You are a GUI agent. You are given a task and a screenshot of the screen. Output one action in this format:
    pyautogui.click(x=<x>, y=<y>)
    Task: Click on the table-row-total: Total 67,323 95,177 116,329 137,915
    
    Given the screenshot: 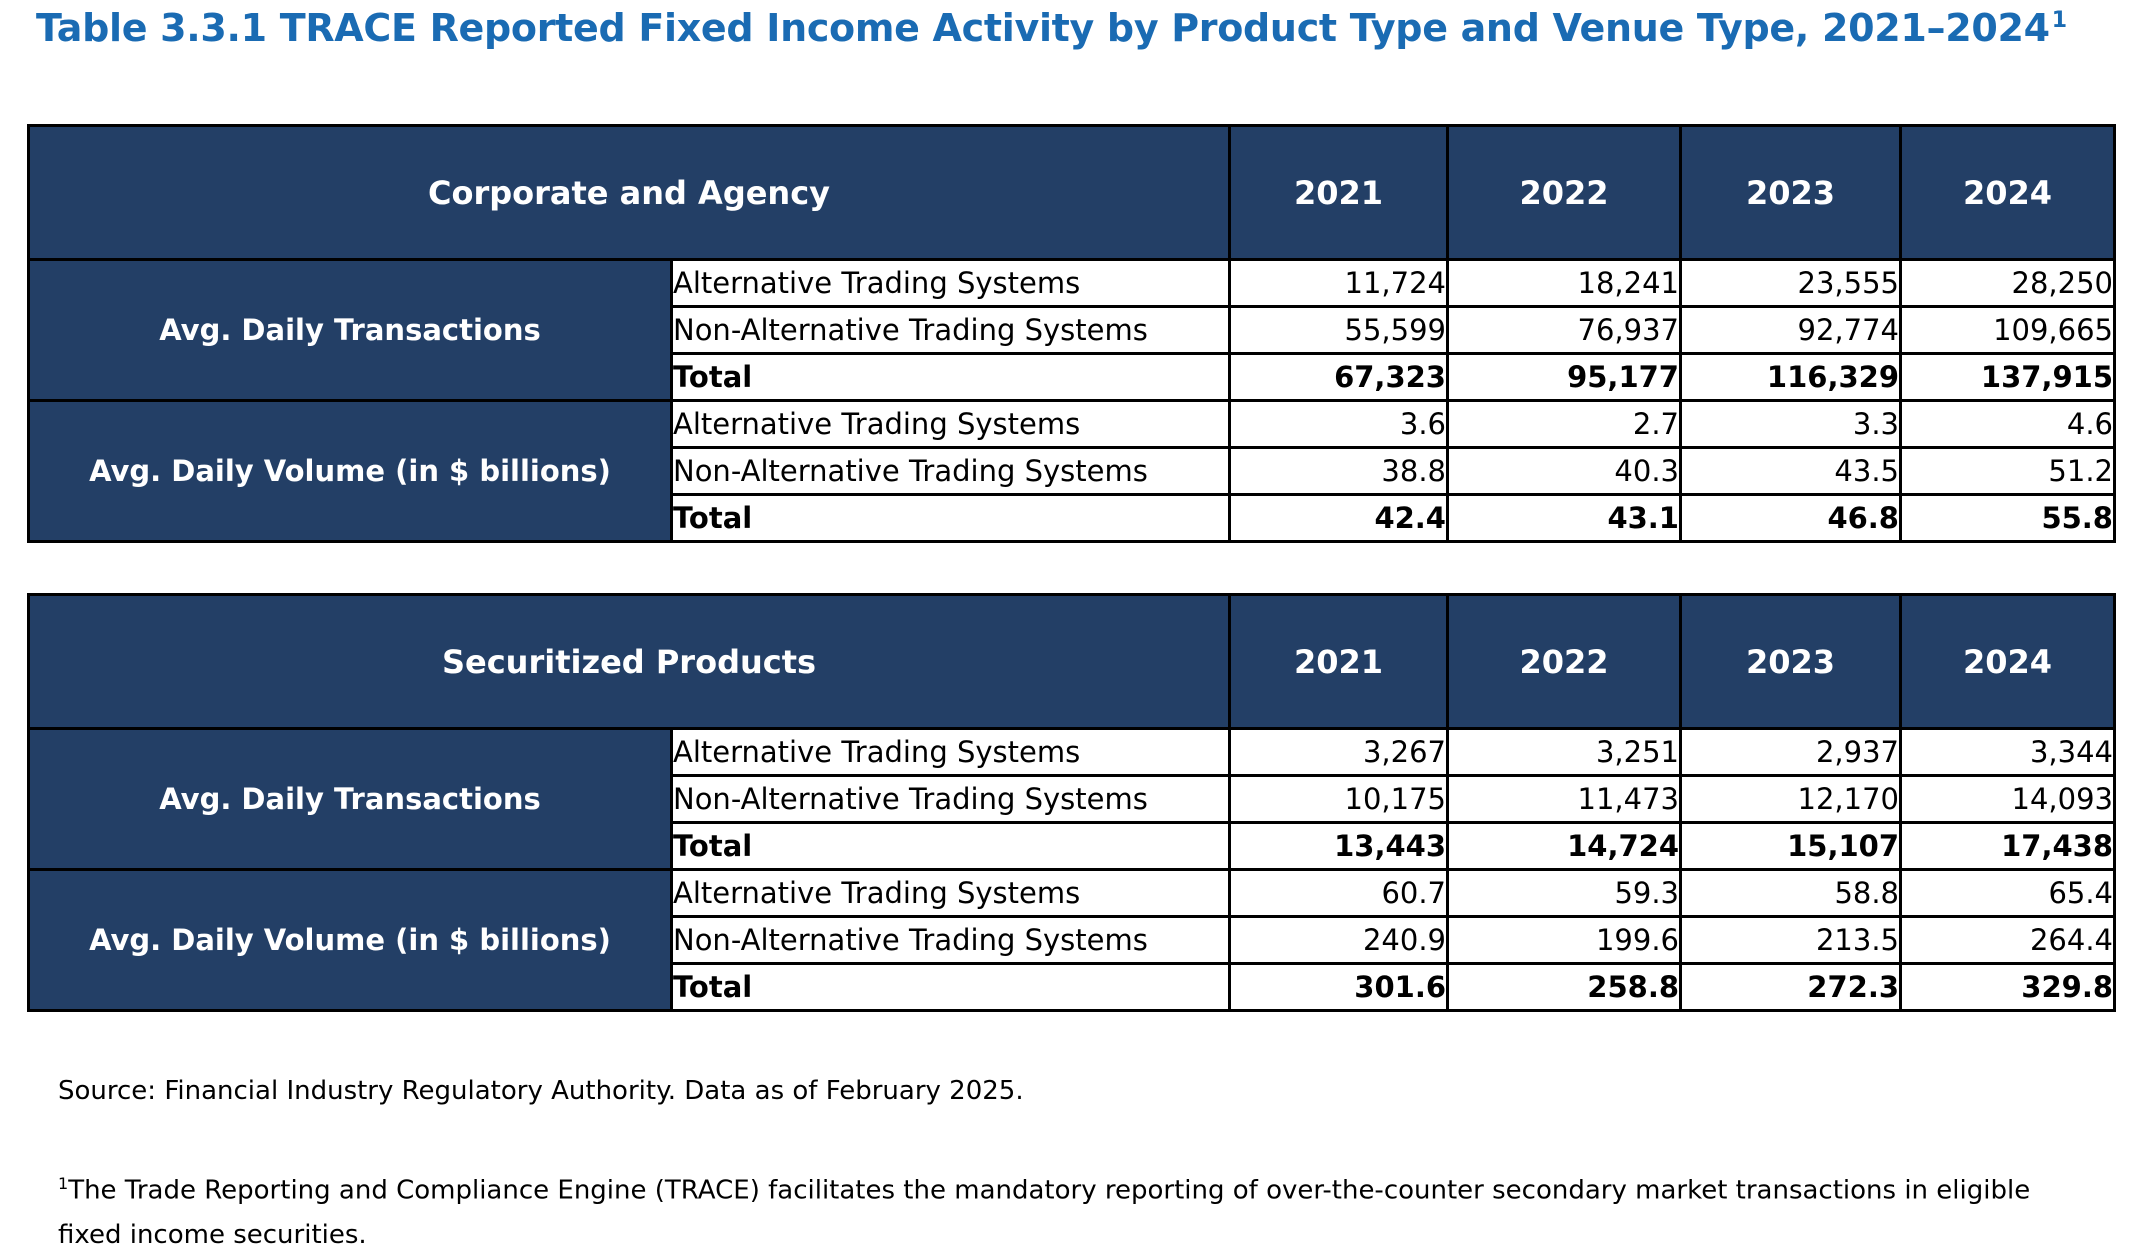 What is the action you would take?
    pyautogui.click(x=1072, y=377)
    